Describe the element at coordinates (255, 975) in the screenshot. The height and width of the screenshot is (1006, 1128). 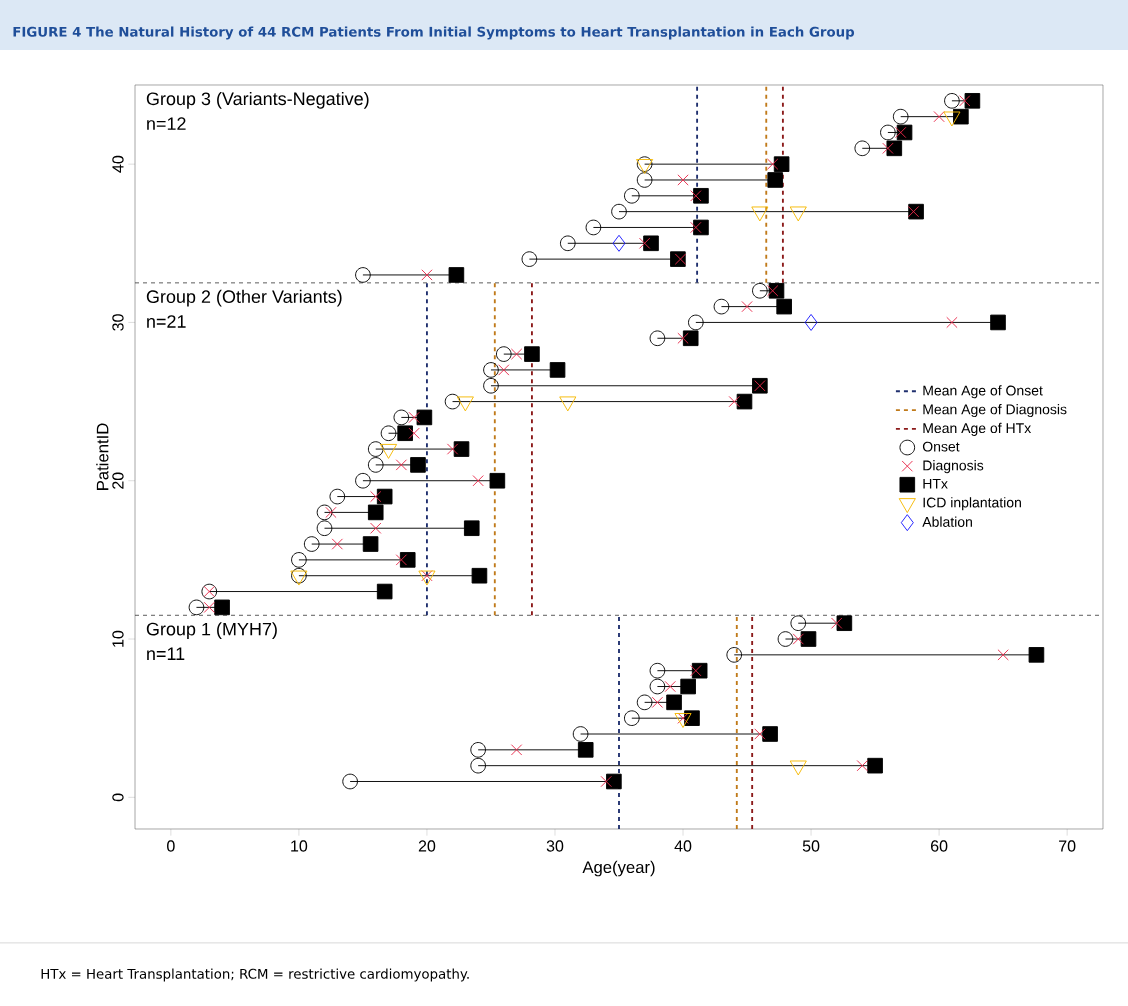
I see `text: HTx = Heart Transplantation; RCM = restrictive cardiomyopathy.` at that location.